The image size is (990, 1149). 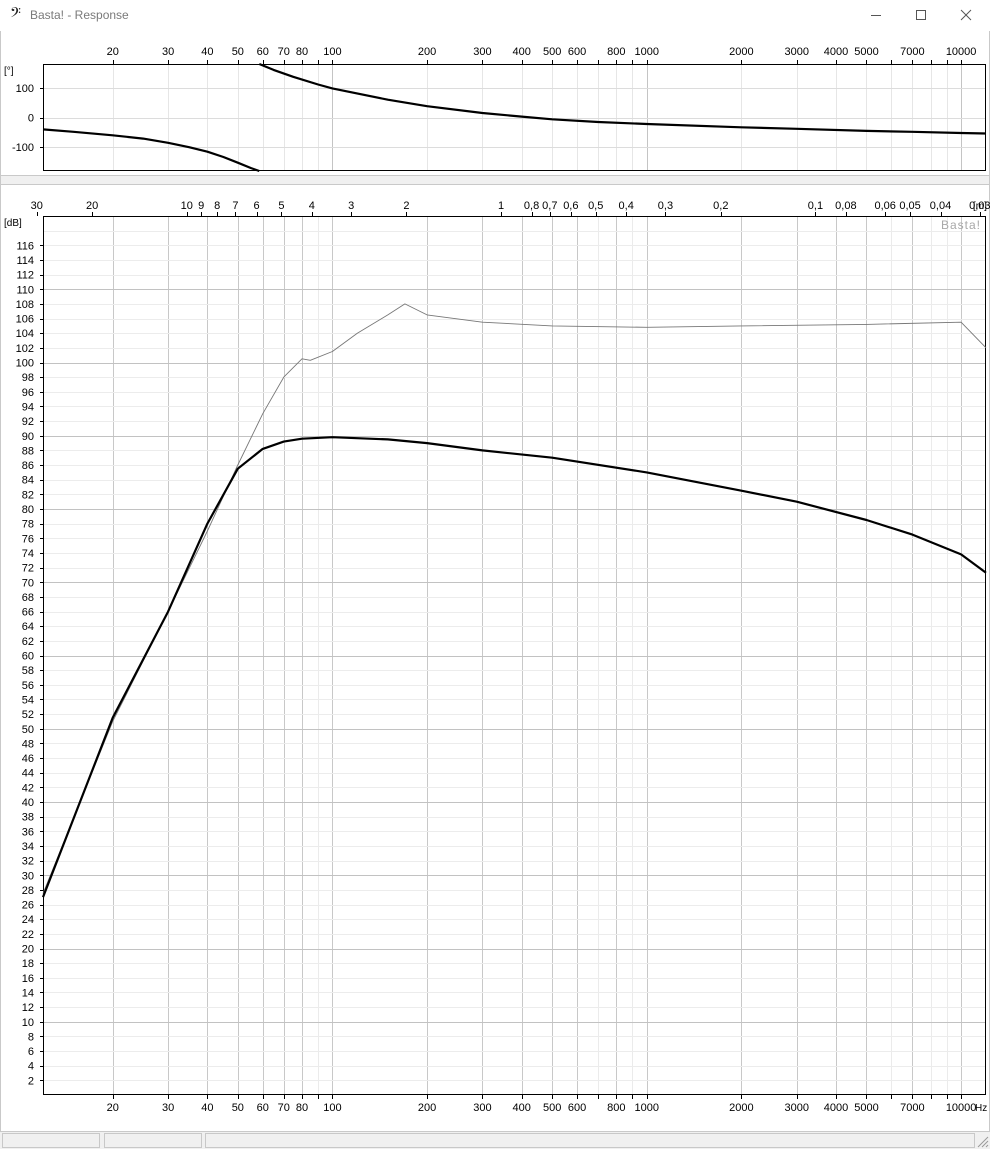 What do you see at coordinates (909, 206) in the screenshot?
I see `wavelength-tick-label: 0,05` at bounding box center [909, 206].